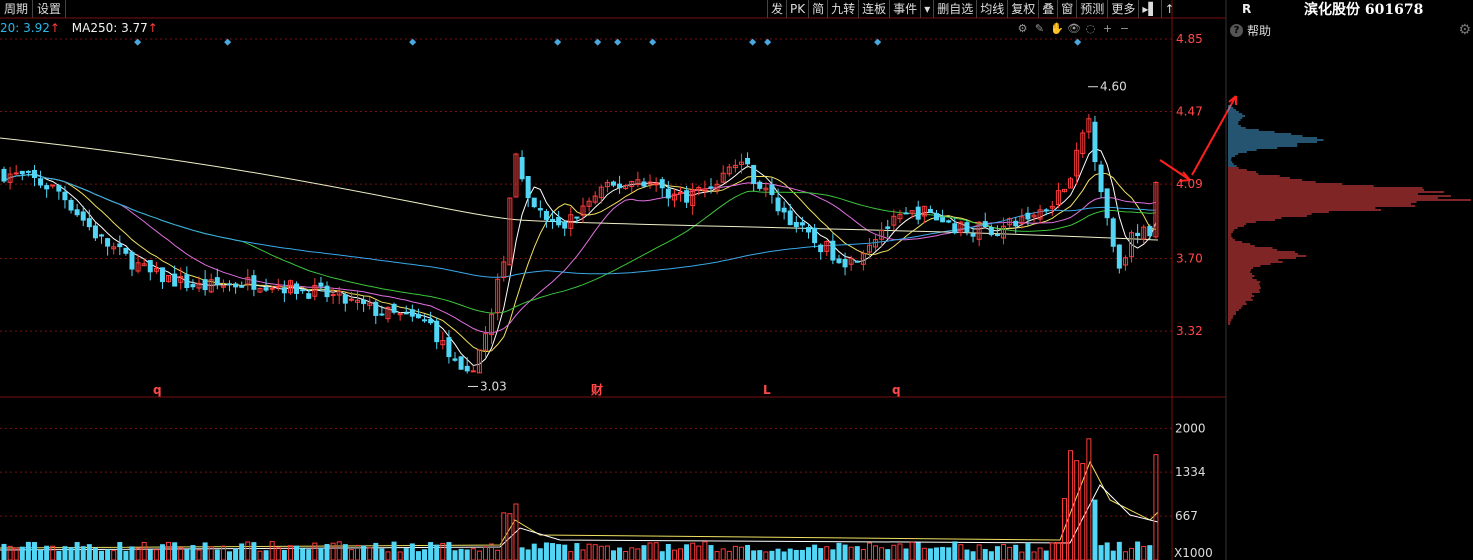 The height and width of the screenshot is (560, 1473). Describe the element at coordinates (904, 9) in the screenshot. I see `toolbar-events: 事件` at that location.